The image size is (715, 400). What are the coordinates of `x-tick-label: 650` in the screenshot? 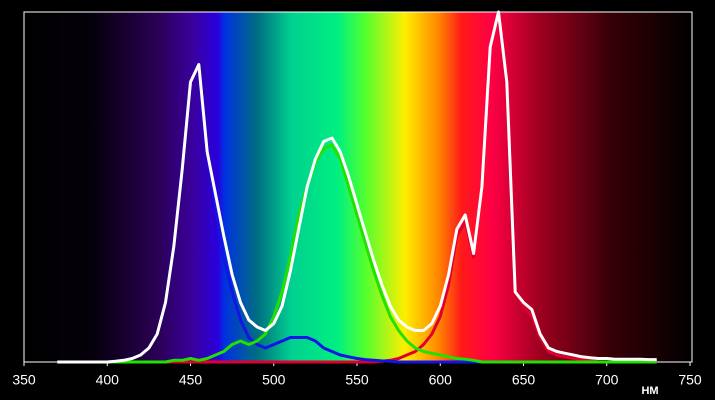 It's located at (524, 380).